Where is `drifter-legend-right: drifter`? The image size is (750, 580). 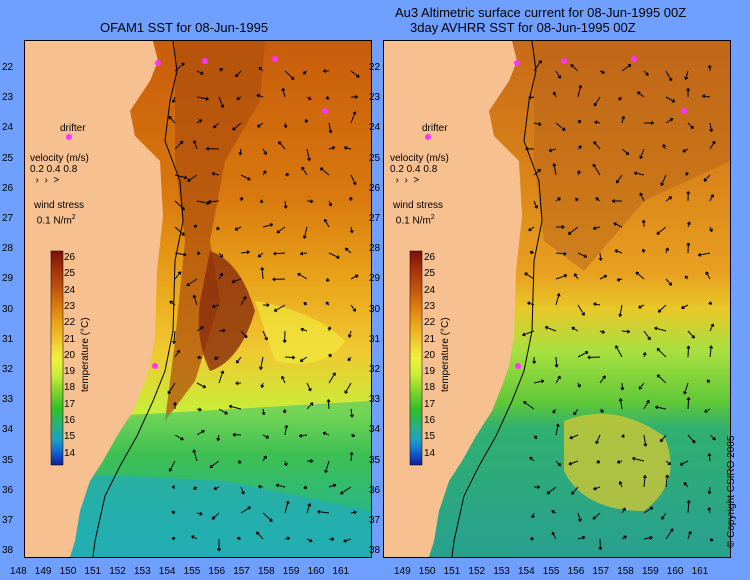
drifter-legend-right: drifter is located at coordinates (435, 128).